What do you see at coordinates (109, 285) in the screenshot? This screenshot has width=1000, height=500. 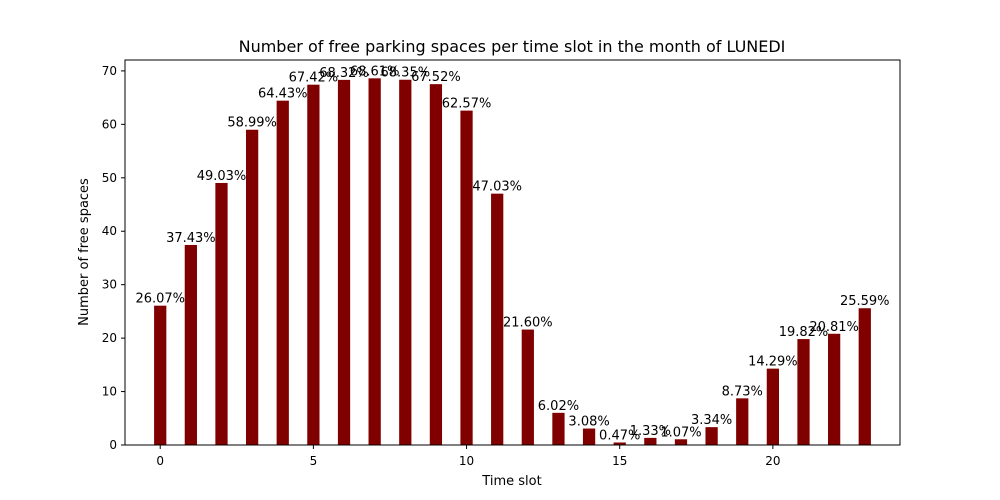 I see `y-tick-label-30: 30` at bounding box center [109, 285].